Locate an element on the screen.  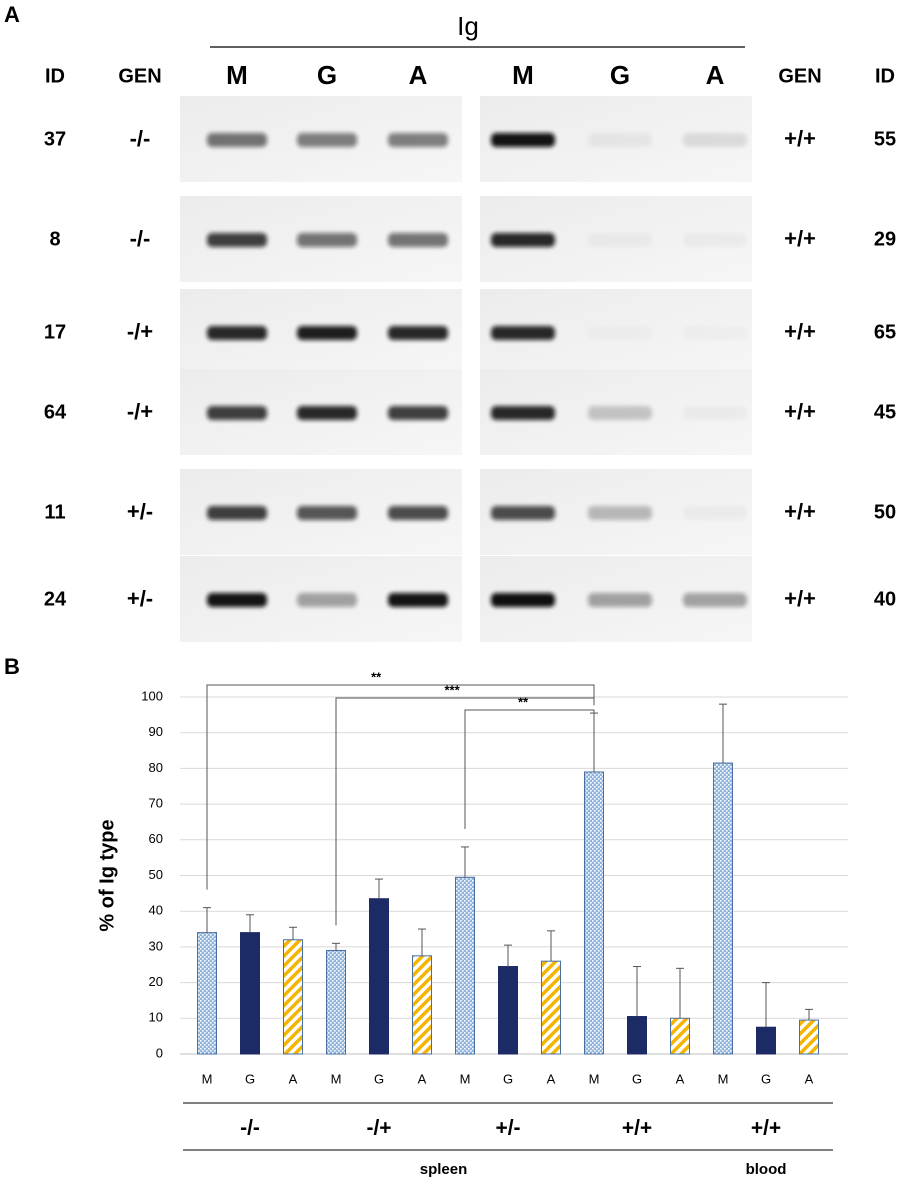
row-id: 55 is located at coordinates (885, 139).